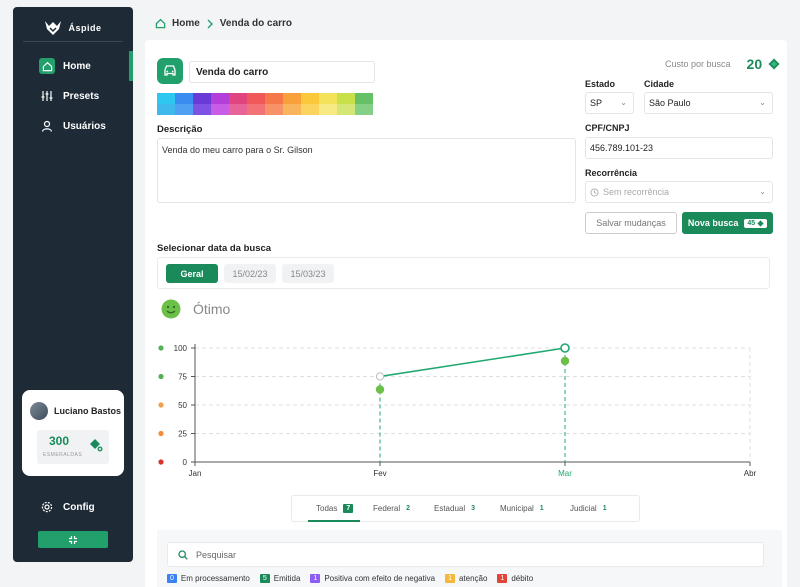 The height and width of the screenshot is (587, 800). What do you see at coordinates (73, 126) in the screenshot?
I see `sidebar-item-usuarios: Usuários` at bounding box center [73, 126].